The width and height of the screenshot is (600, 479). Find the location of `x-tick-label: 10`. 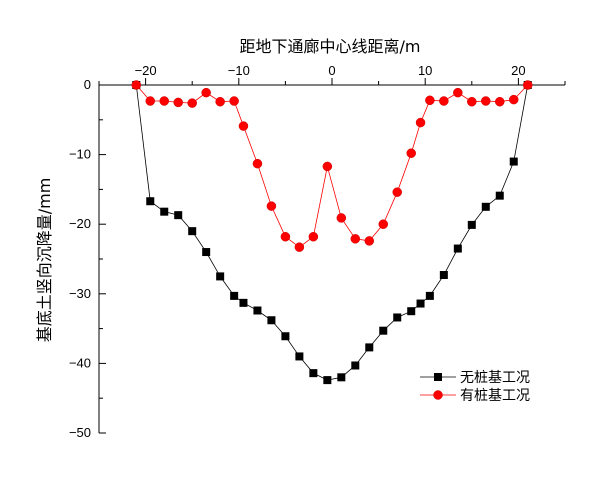

x-tick-label: 10 is located at coordinates (425, 70).